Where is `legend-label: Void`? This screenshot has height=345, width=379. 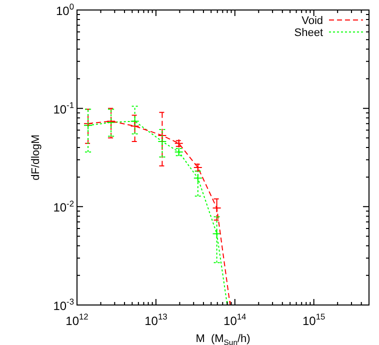
legend-label: Void is located at coordinates (313, 21).